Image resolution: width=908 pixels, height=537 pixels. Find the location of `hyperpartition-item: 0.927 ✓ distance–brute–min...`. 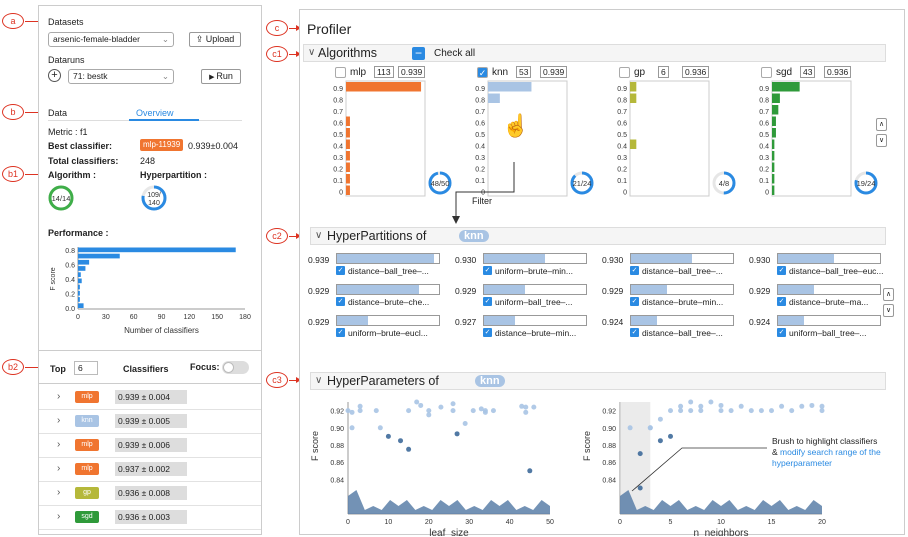

hyperpartition-item: 0.927 ✓ distance–brute–min... is located at coordinates (527, 328).